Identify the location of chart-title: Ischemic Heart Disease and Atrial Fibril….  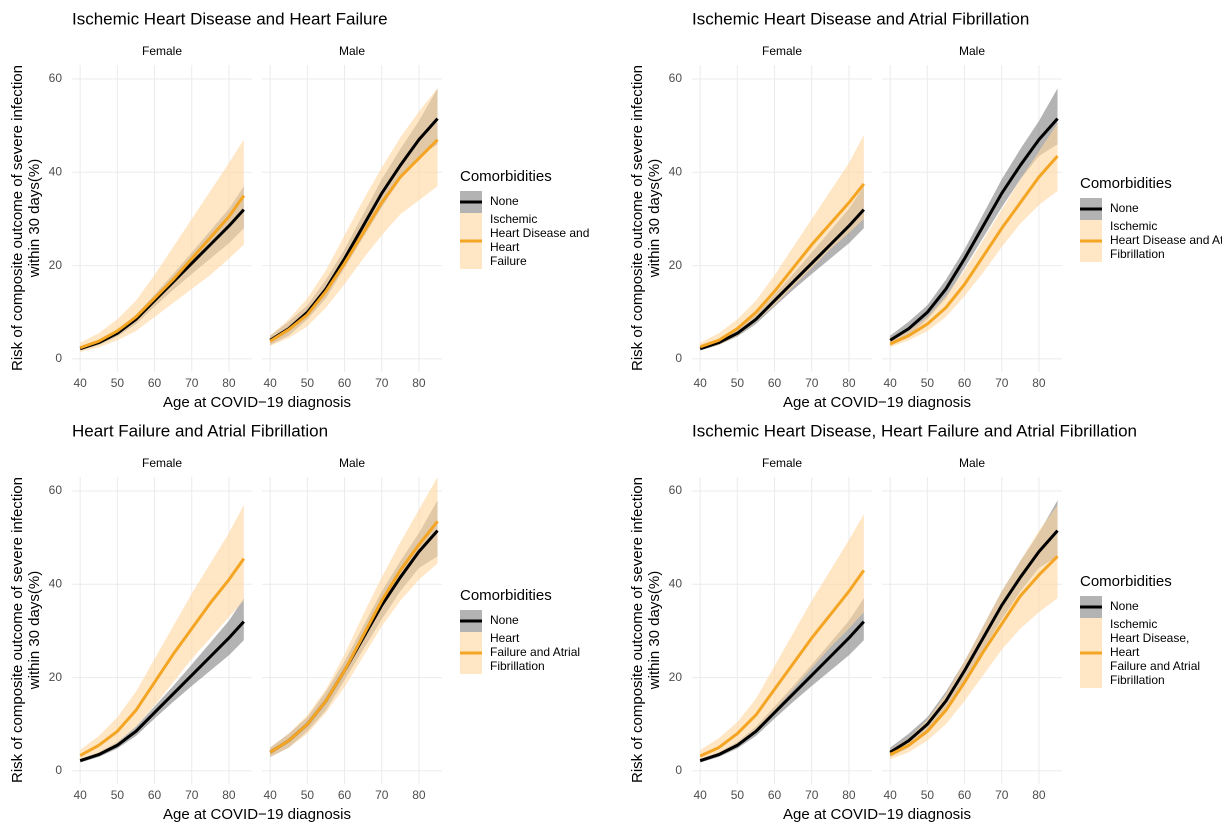
(860, 18).